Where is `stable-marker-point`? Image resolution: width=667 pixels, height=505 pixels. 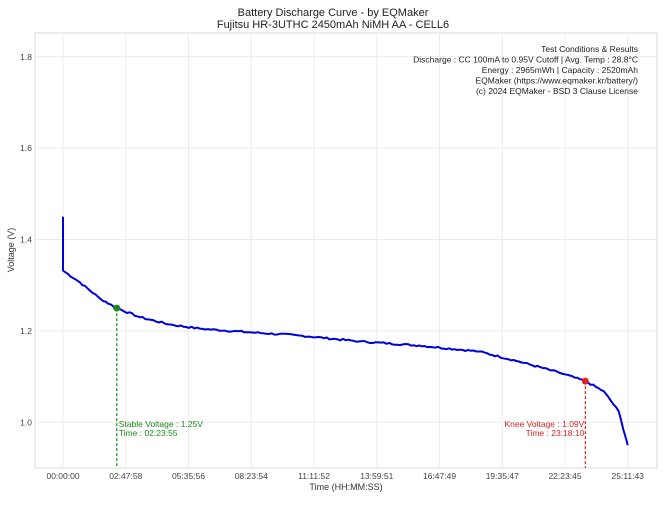
stable-marker-point is located at coordinates (117, 308).